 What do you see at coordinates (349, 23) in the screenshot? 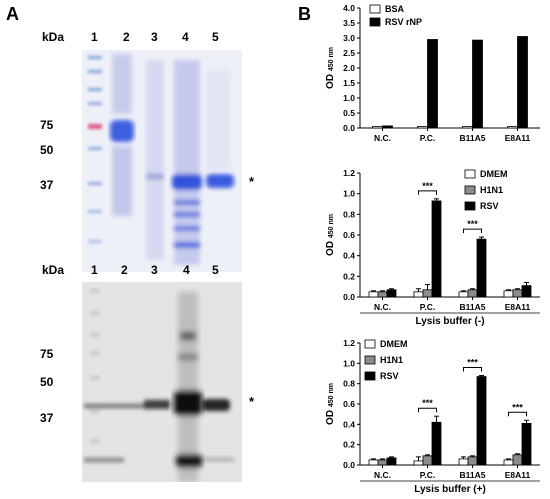
I see `y-tick-label: 3.5` at bounding box center [349, 23].